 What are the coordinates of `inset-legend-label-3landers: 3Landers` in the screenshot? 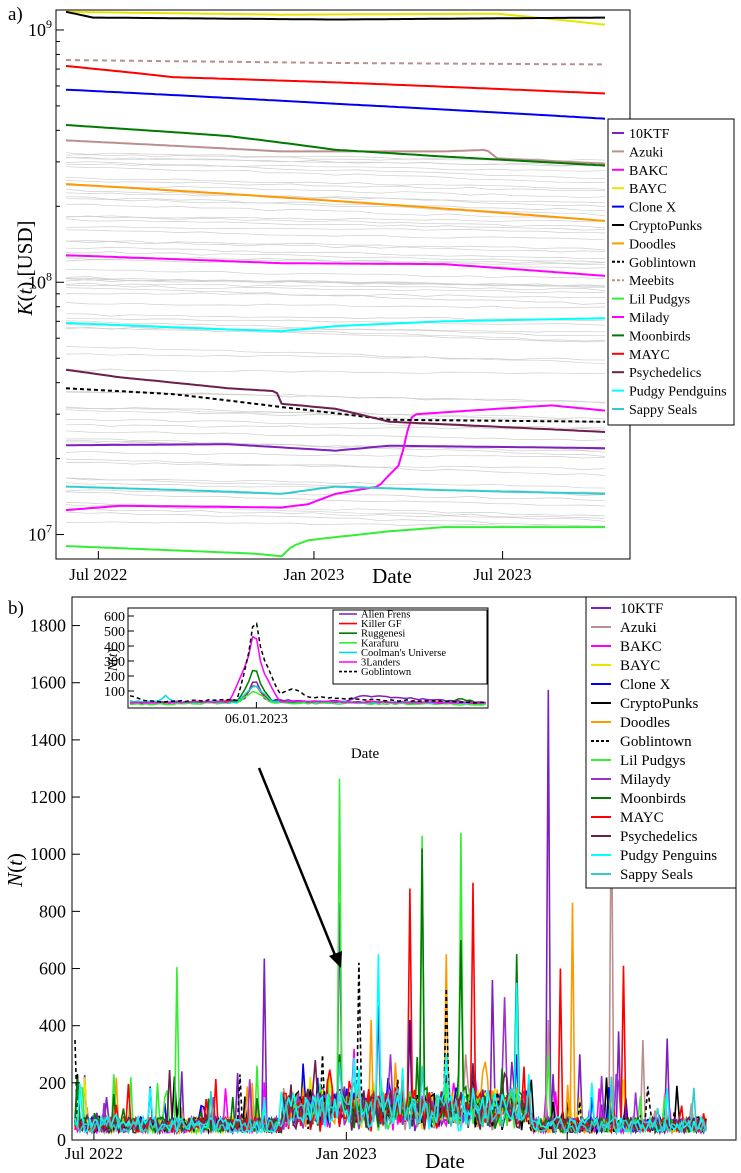 It's located at (380, 663).